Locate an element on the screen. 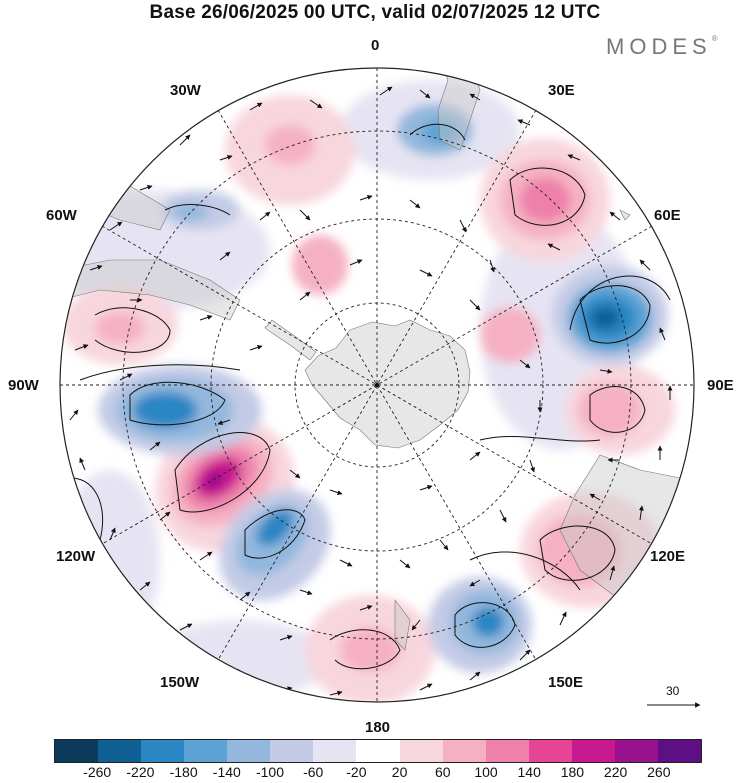 Image resolution: width=750 pixels, height=783 pixels. lon-label-0: 0 is located at coordinates (375, 45).